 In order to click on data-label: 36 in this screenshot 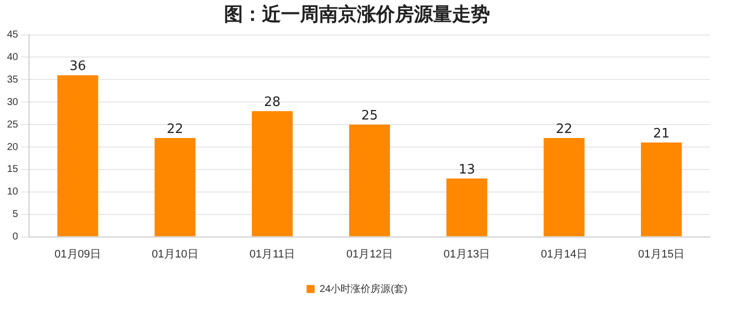, I will do `click(77, 66)`.